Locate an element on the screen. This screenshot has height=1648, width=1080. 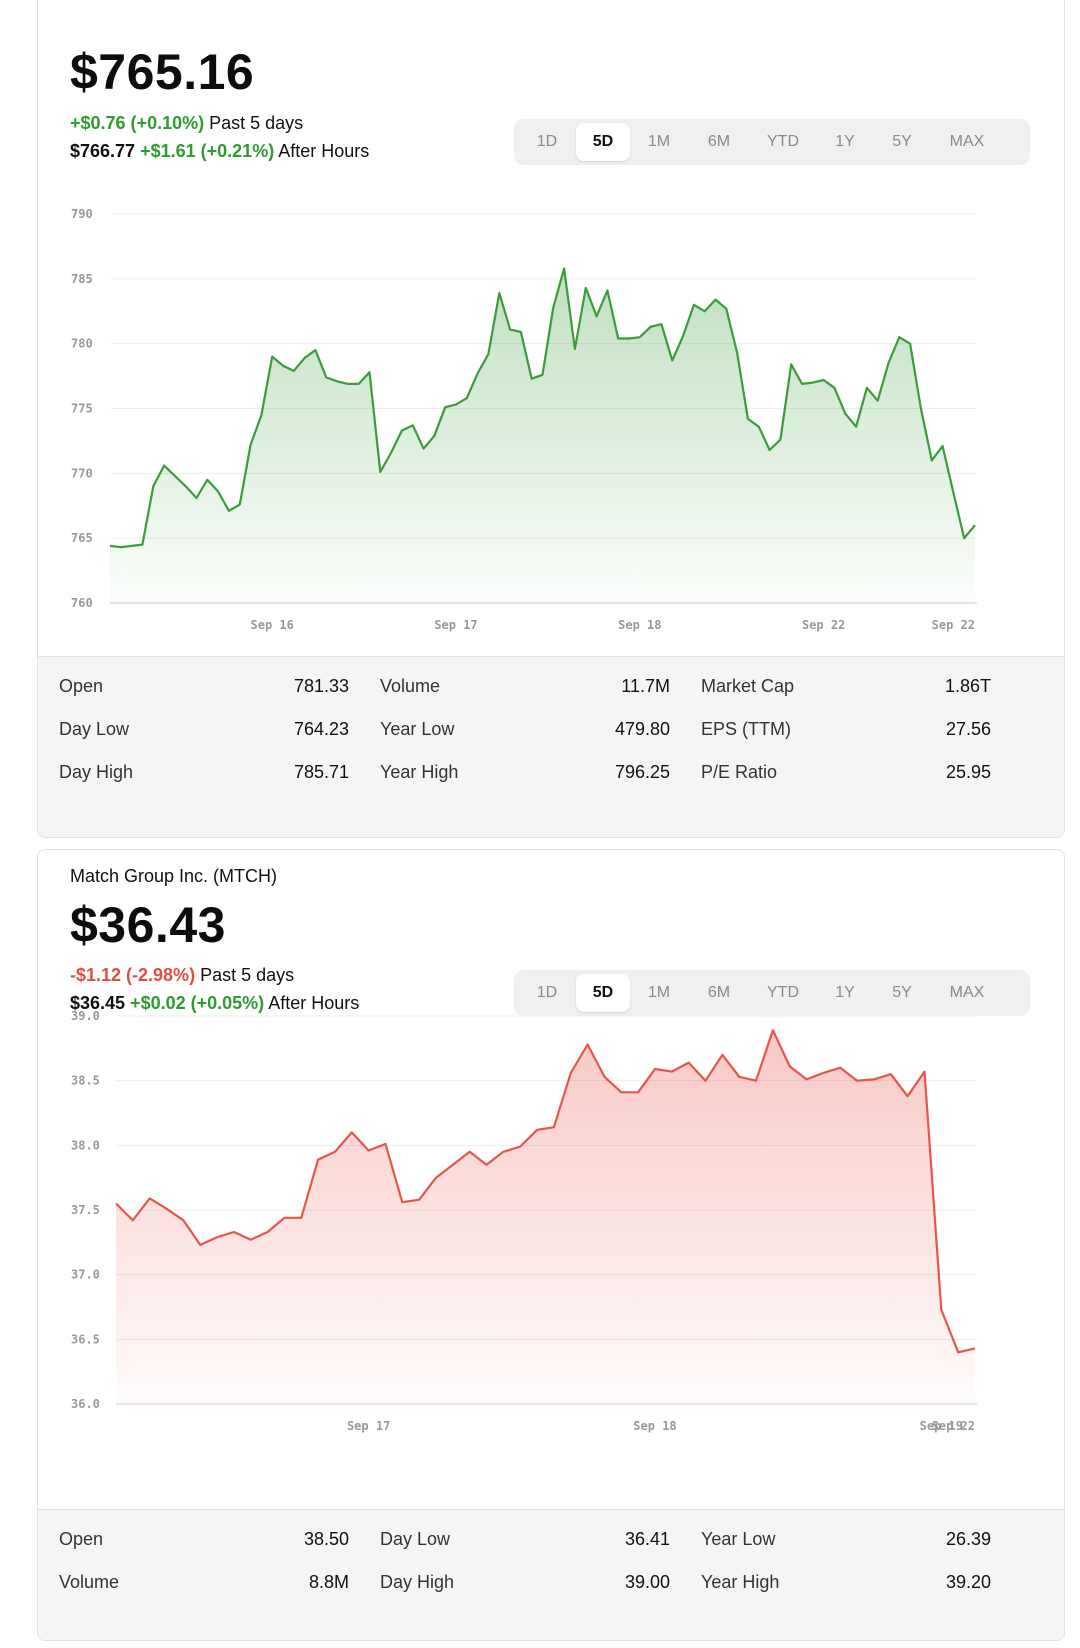
stat-year-low: Year Low 479.80 is located at coordinates (519, 729).